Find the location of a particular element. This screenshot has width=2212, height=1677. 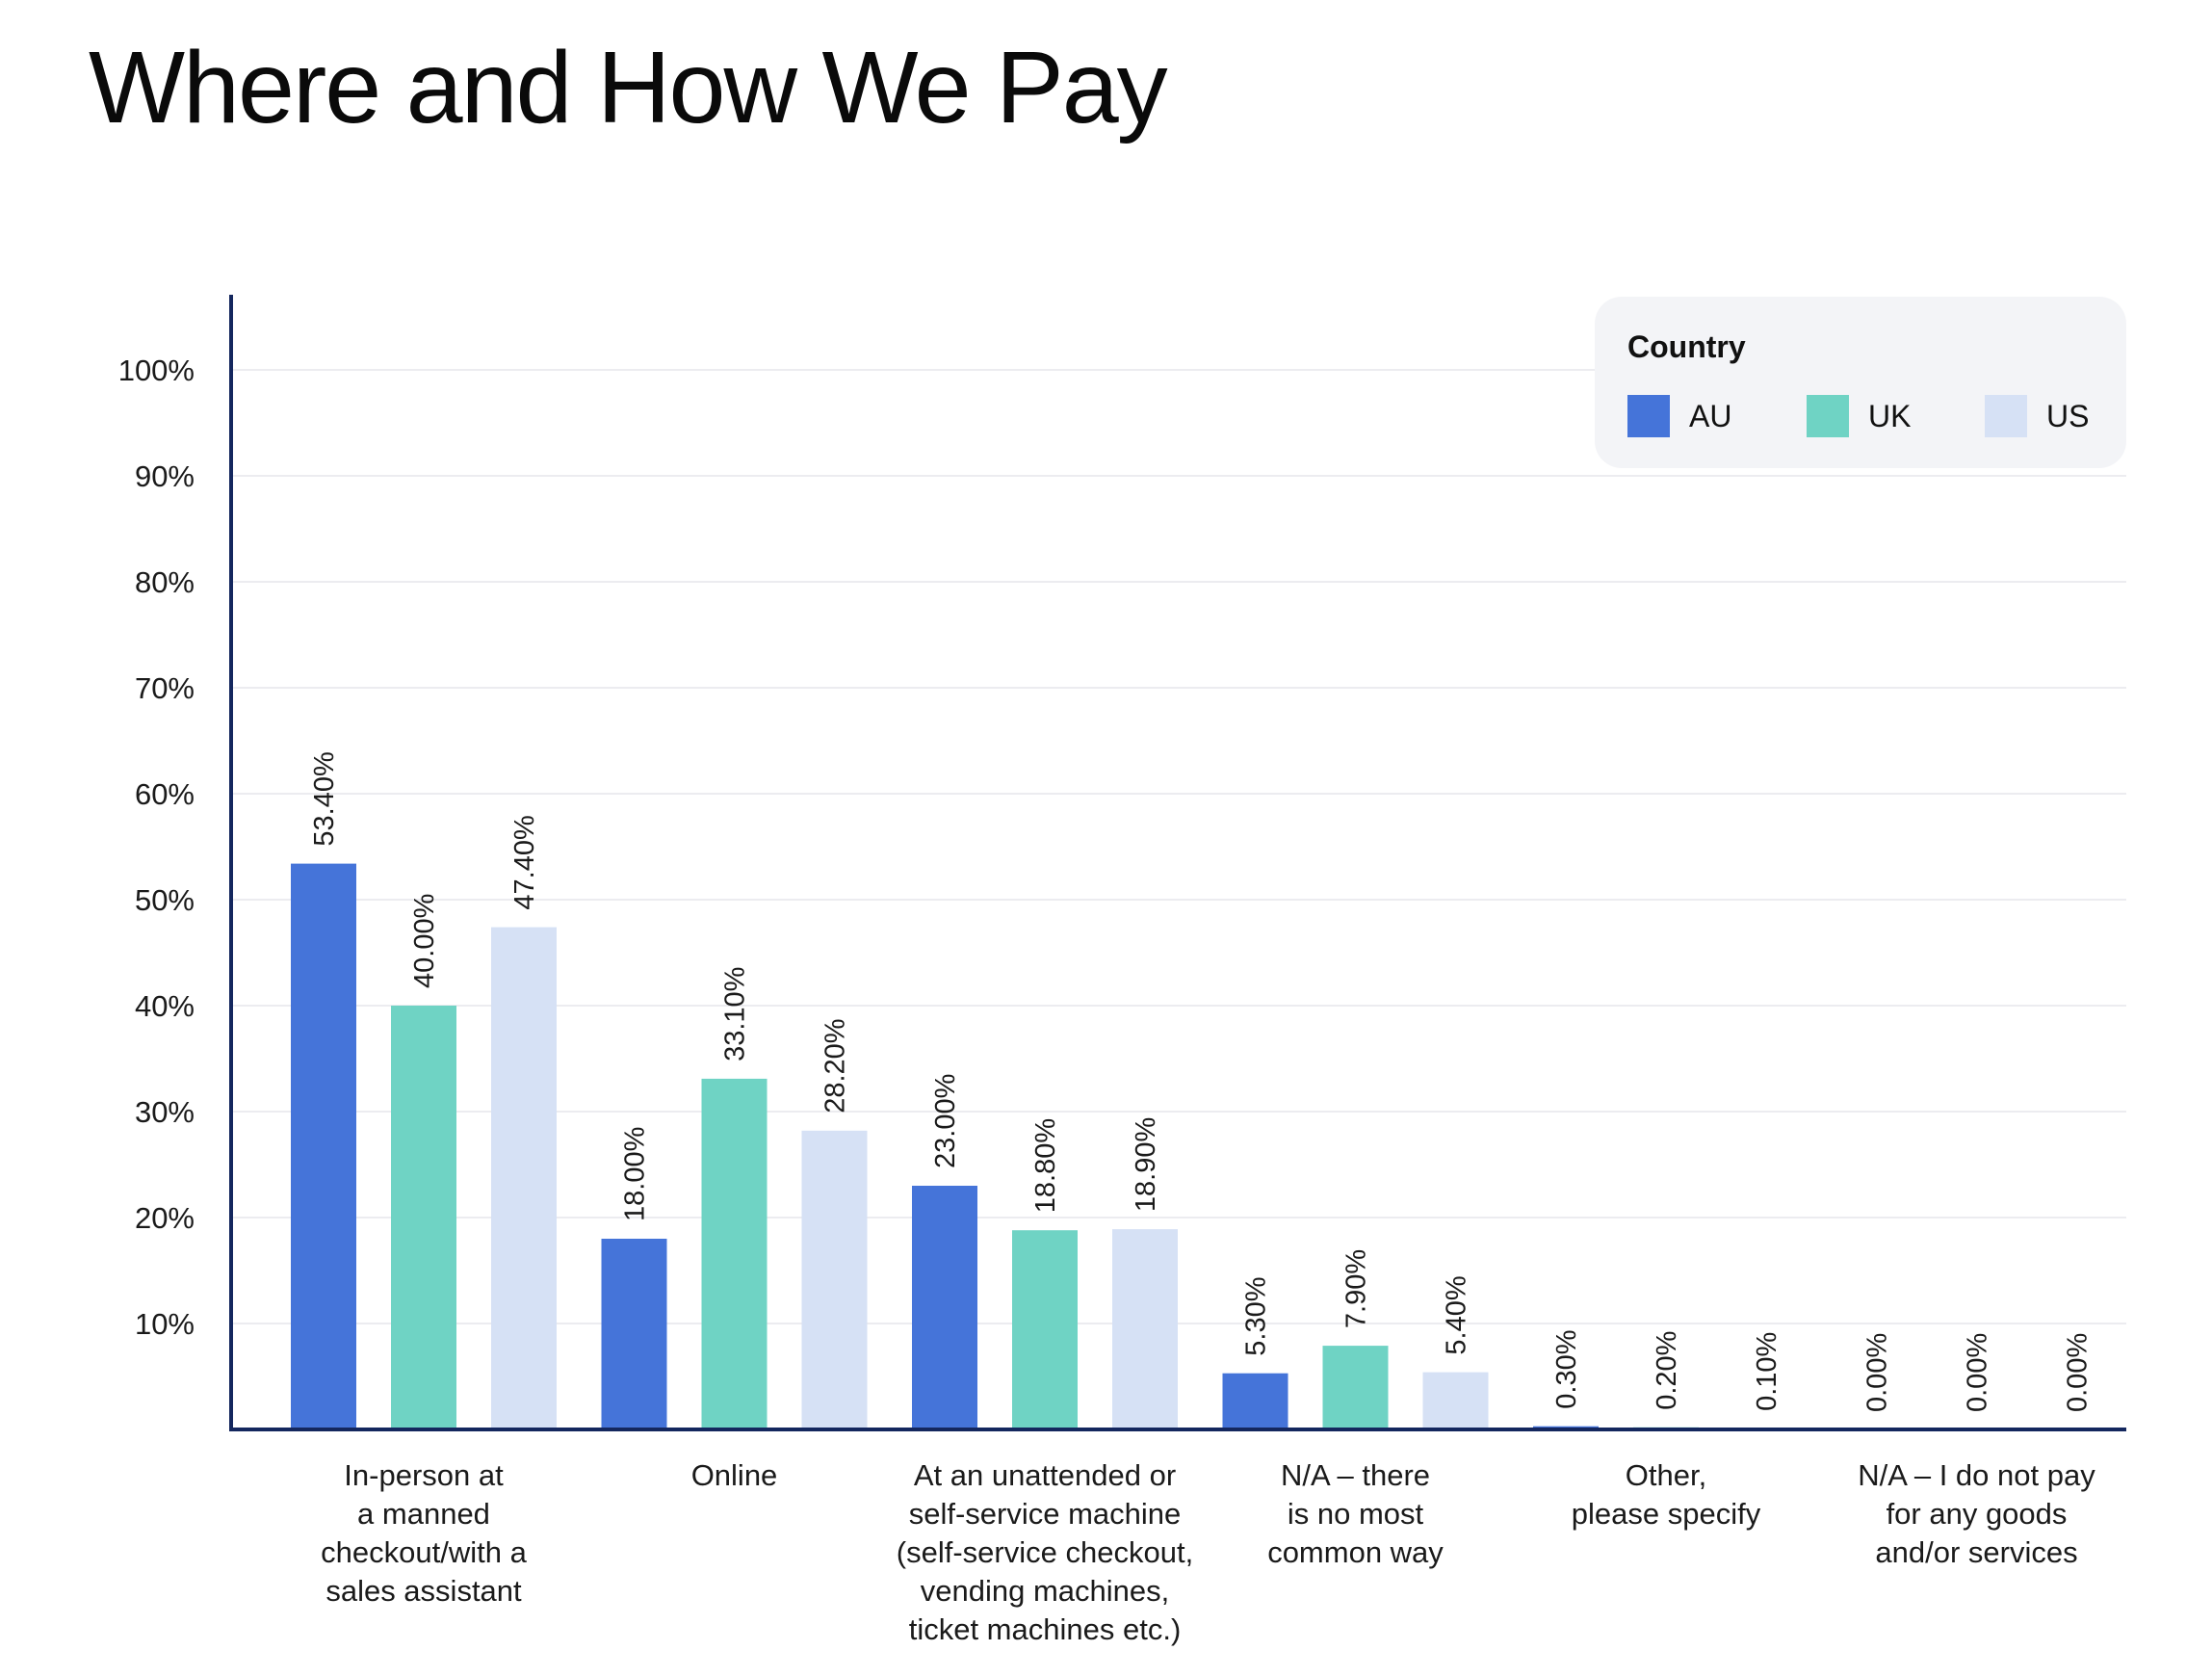

y-tick-label: 30% is located at coordinates (165, 1112).